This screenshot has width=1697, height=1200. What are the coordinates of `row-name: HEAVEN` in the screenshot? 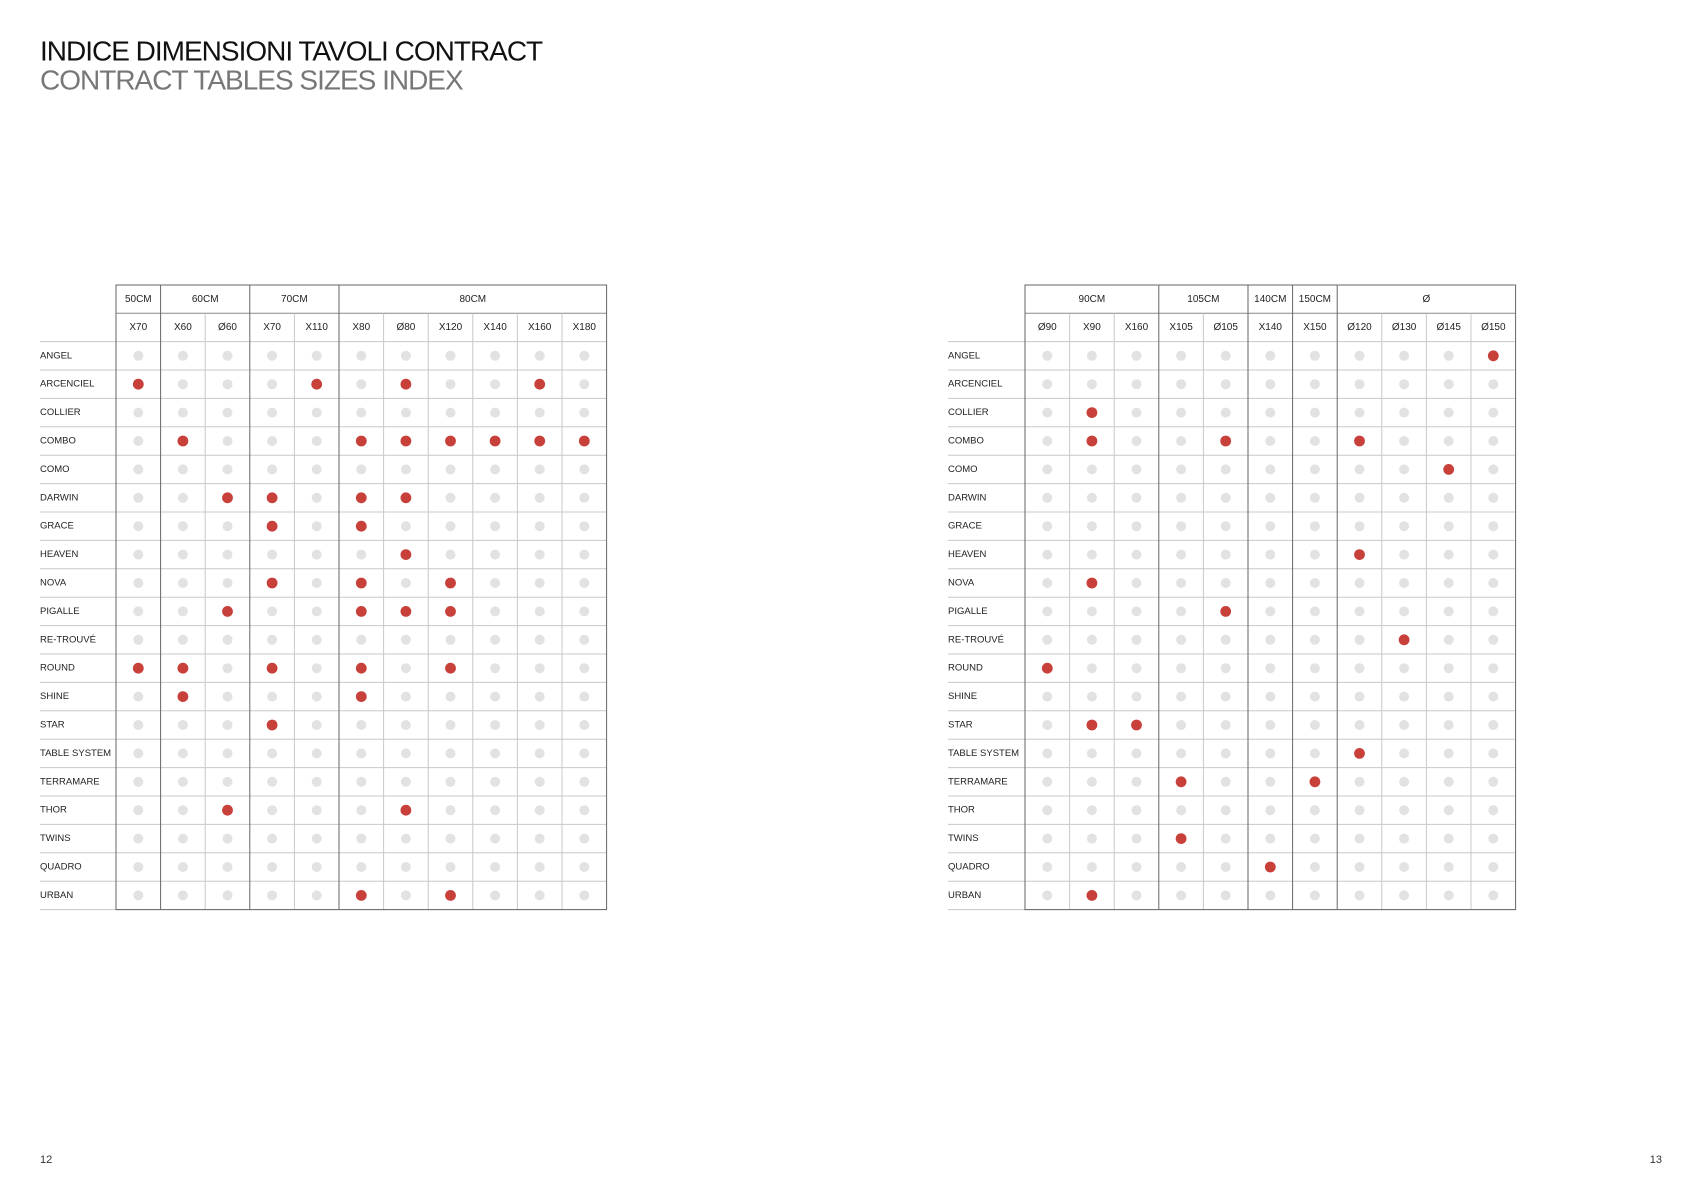 It's located at (59, 554).